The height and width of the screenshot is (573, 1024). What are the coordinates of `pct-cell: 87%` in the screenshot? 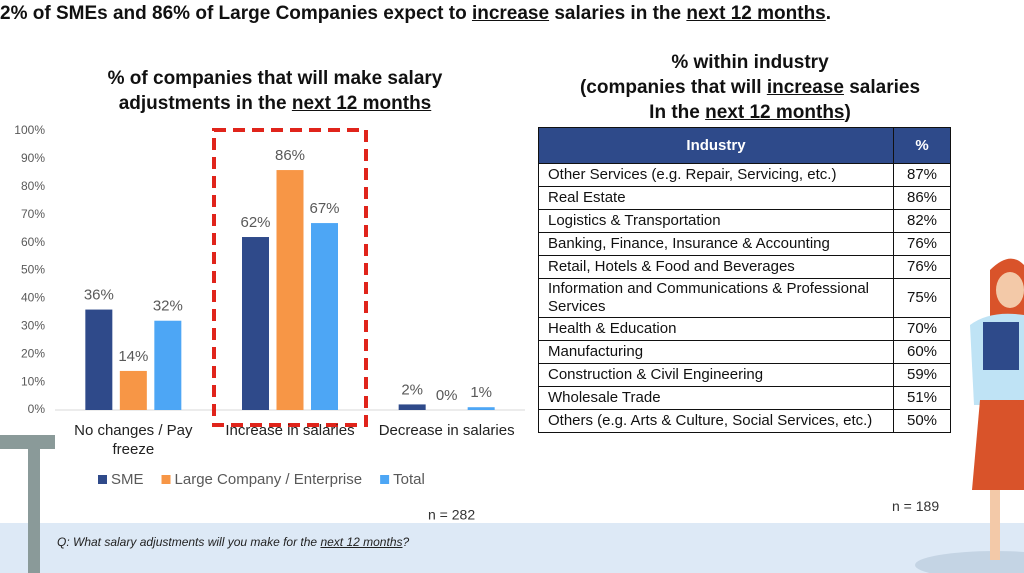 It's located at (922, 175).